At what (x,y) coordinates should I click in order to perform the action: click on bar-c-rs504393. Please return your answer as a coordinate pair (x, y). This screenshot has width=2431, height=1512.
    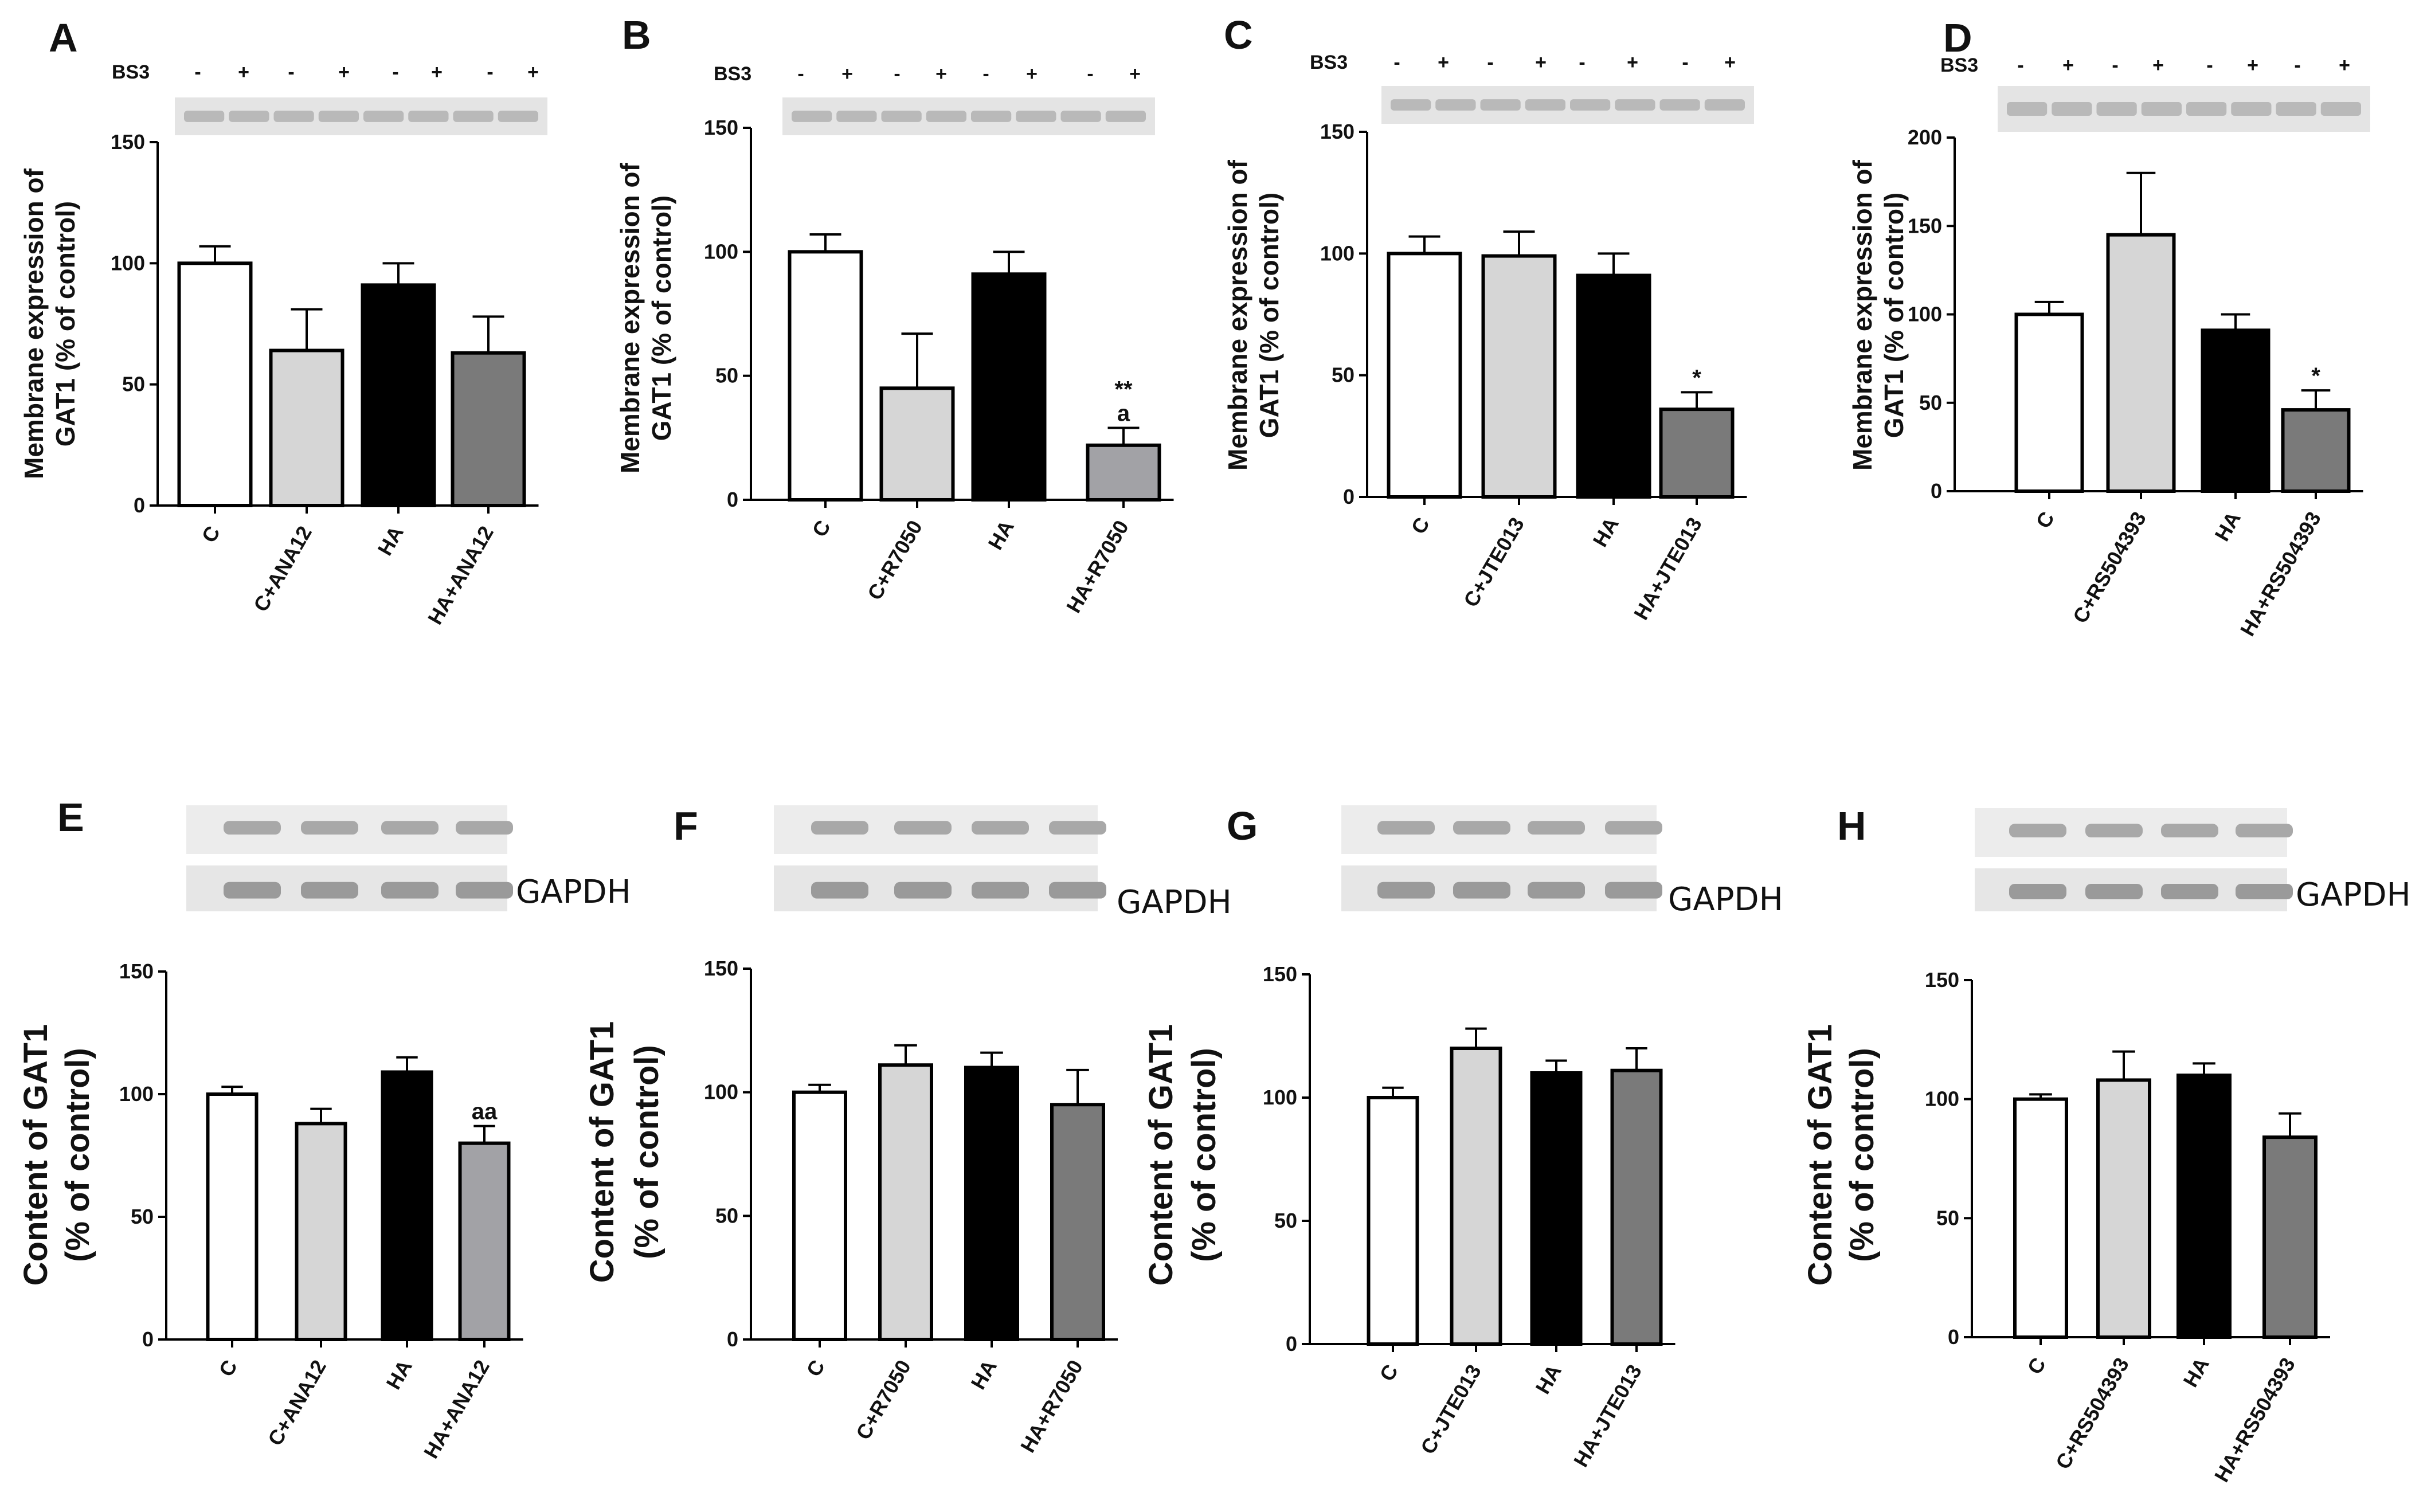
    Looking at the image, I should click on (2123, 1208).